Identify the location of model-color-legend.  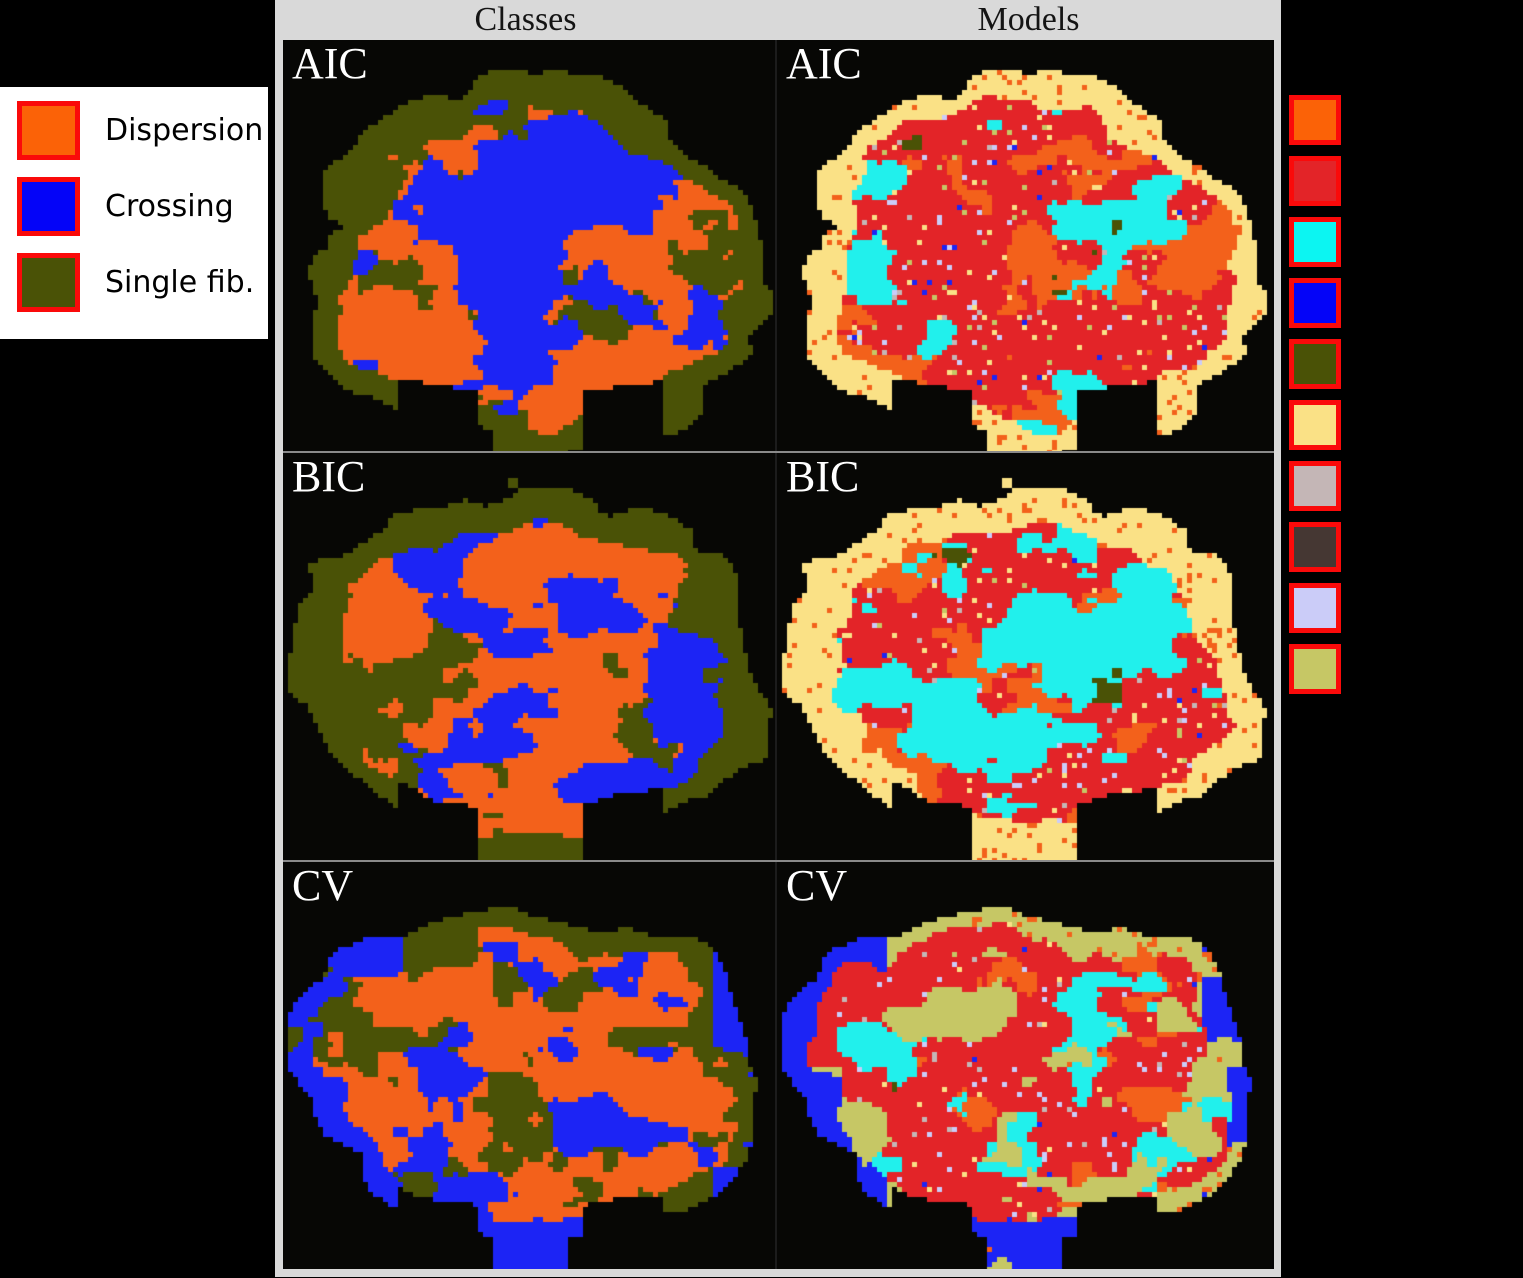
(1315, 400).